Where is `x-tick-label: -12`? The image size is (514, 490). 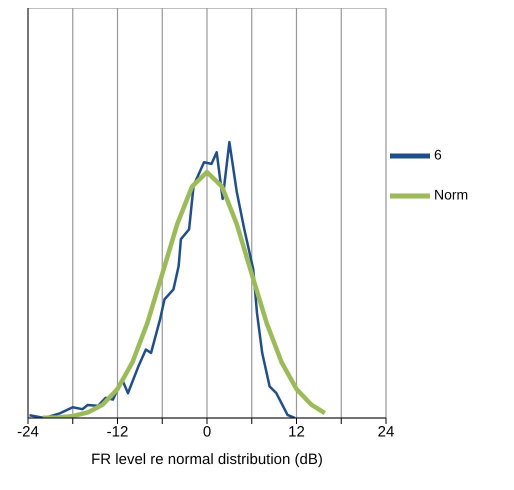 x-tick-label: -12 is located at coordinates (117, 432).